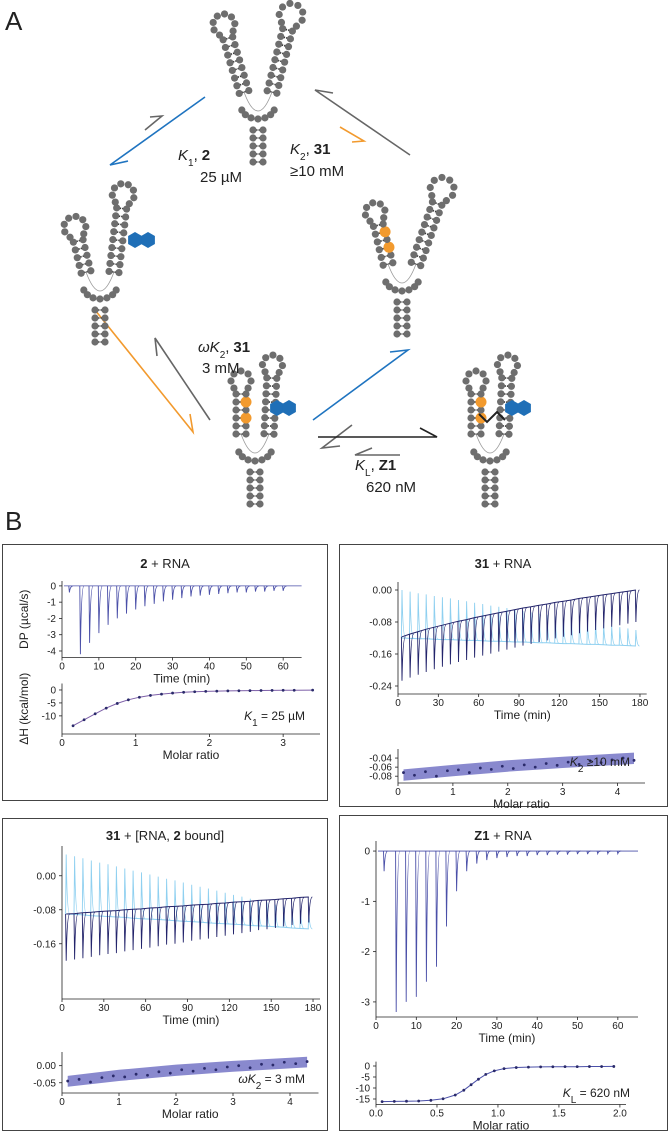 The height and width of the screenshot is (1135, 671). Describe the element at coordinates (113, 835) in the screenshot. I see `title-part: 31` at that location.